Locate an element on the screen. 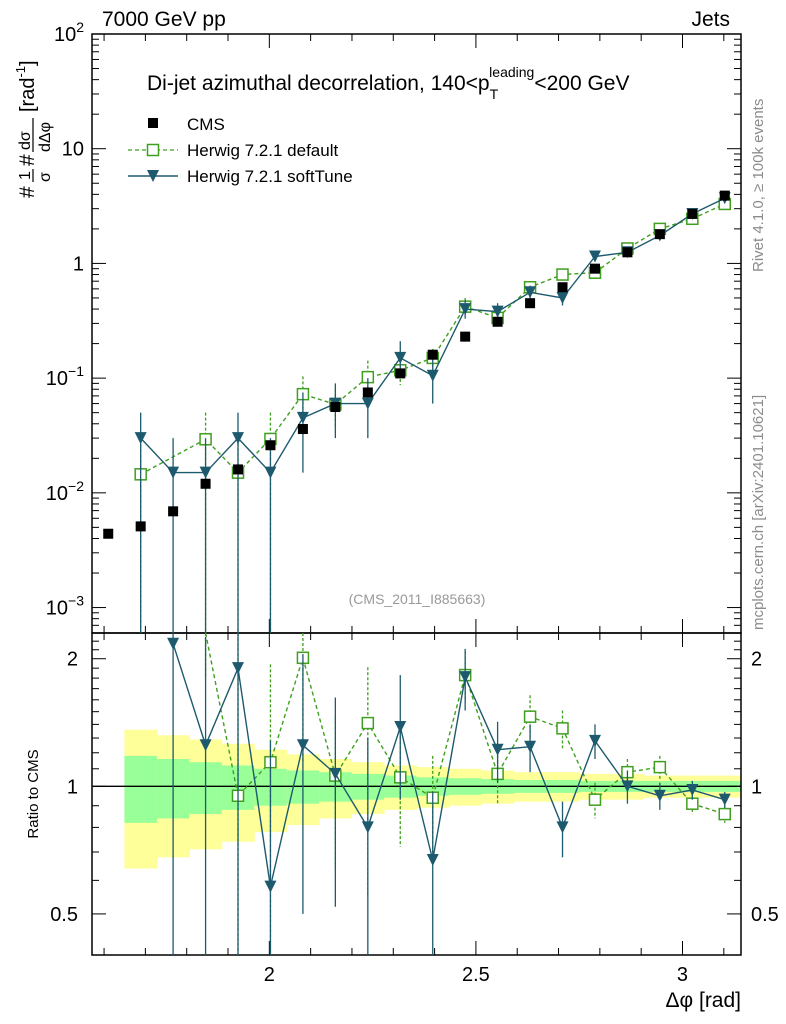 This screenshot has width=786, height=1024. x-tick-label: 2 is located at coordinates (269, 975).